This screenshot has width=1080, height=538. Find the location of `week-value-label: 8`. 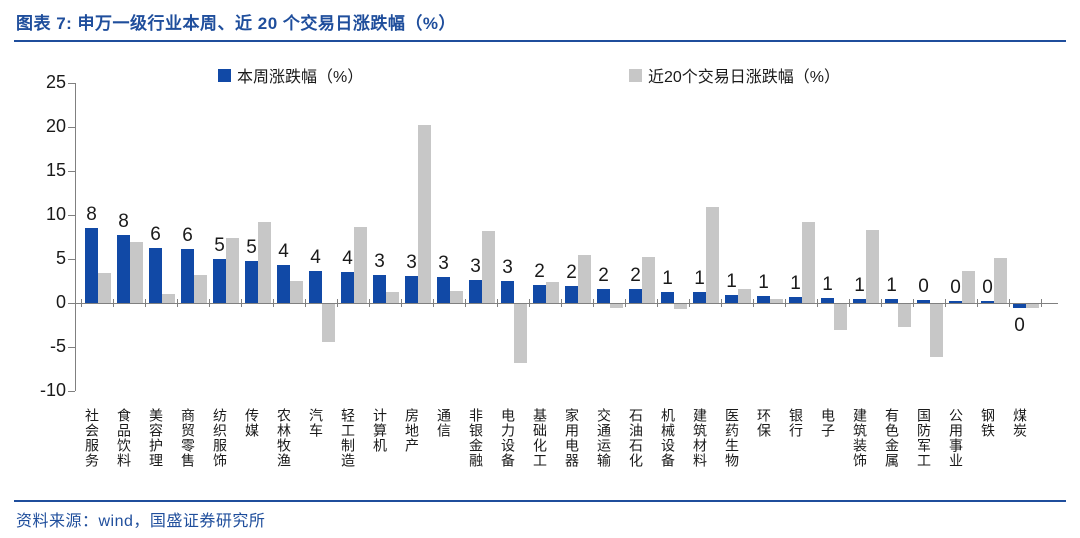

week-value-label: 8 is located at coordinates (91, 215).